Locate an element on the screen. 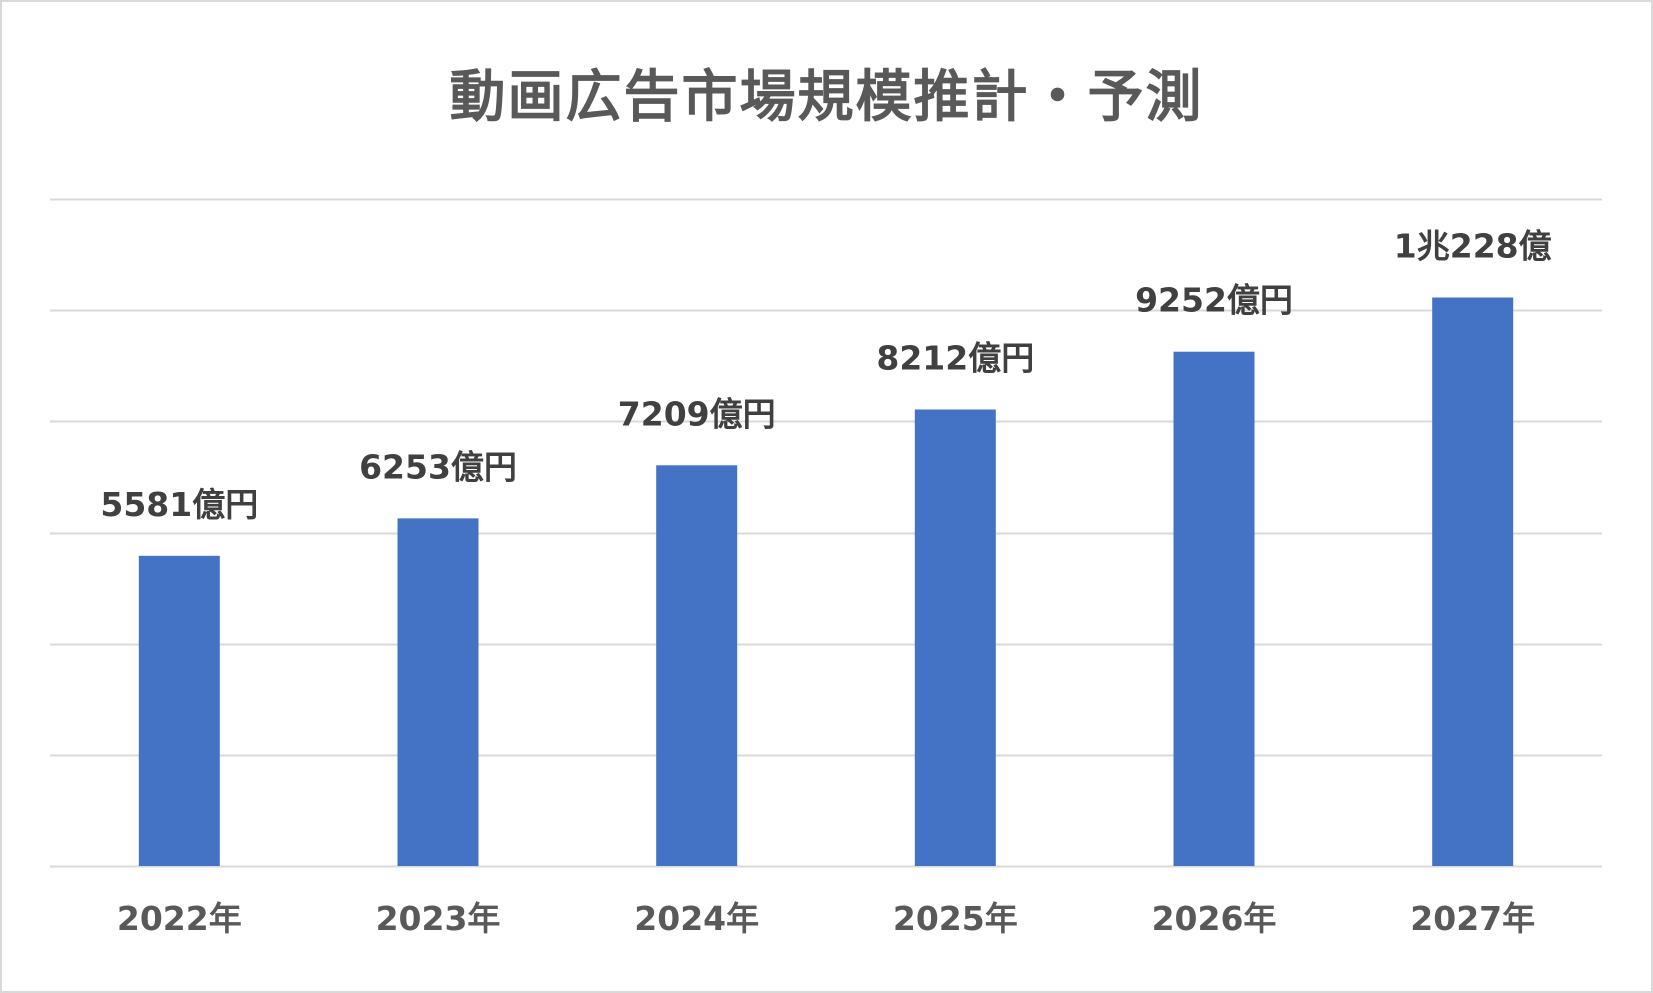 The image size is (1653, 993). chart-title: 動画広告市場規模推計・予測 is located at coordinates (826, 97).